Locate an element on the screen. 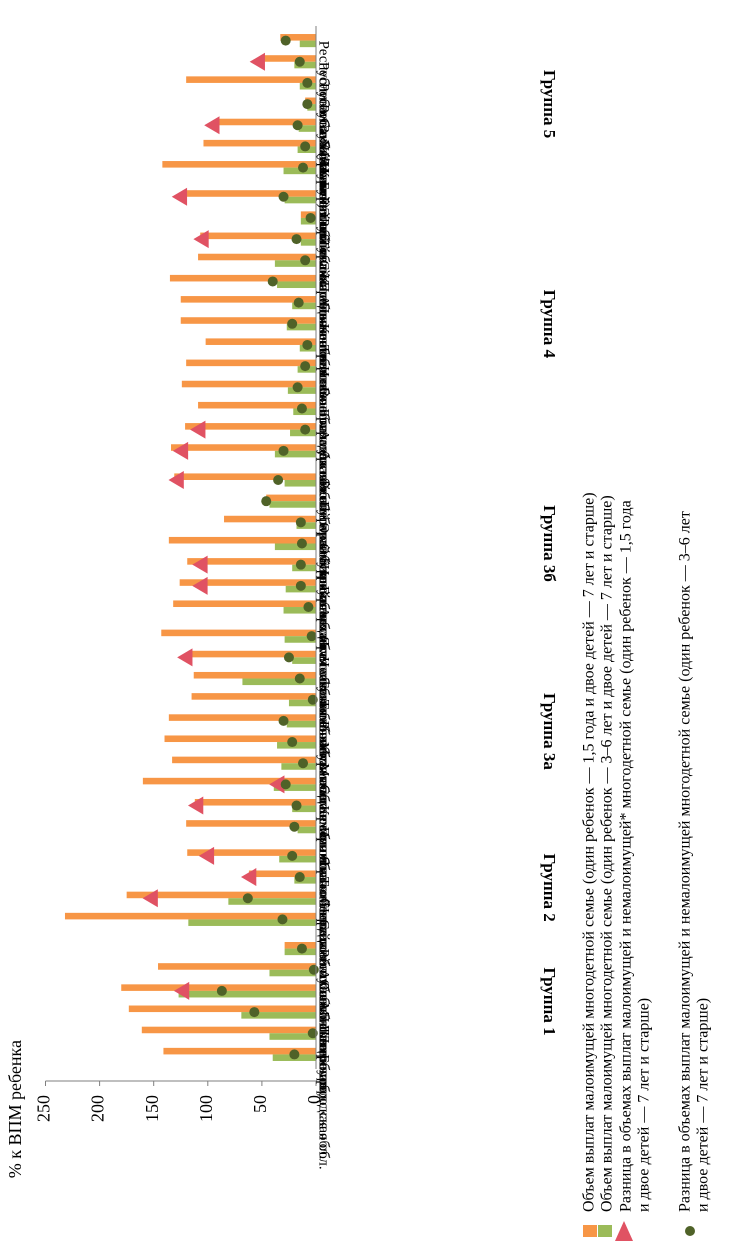 The height and width of the screenshot is (1253, 733). category-label: Республика Марий Эл is located at coordinates (324, 154).